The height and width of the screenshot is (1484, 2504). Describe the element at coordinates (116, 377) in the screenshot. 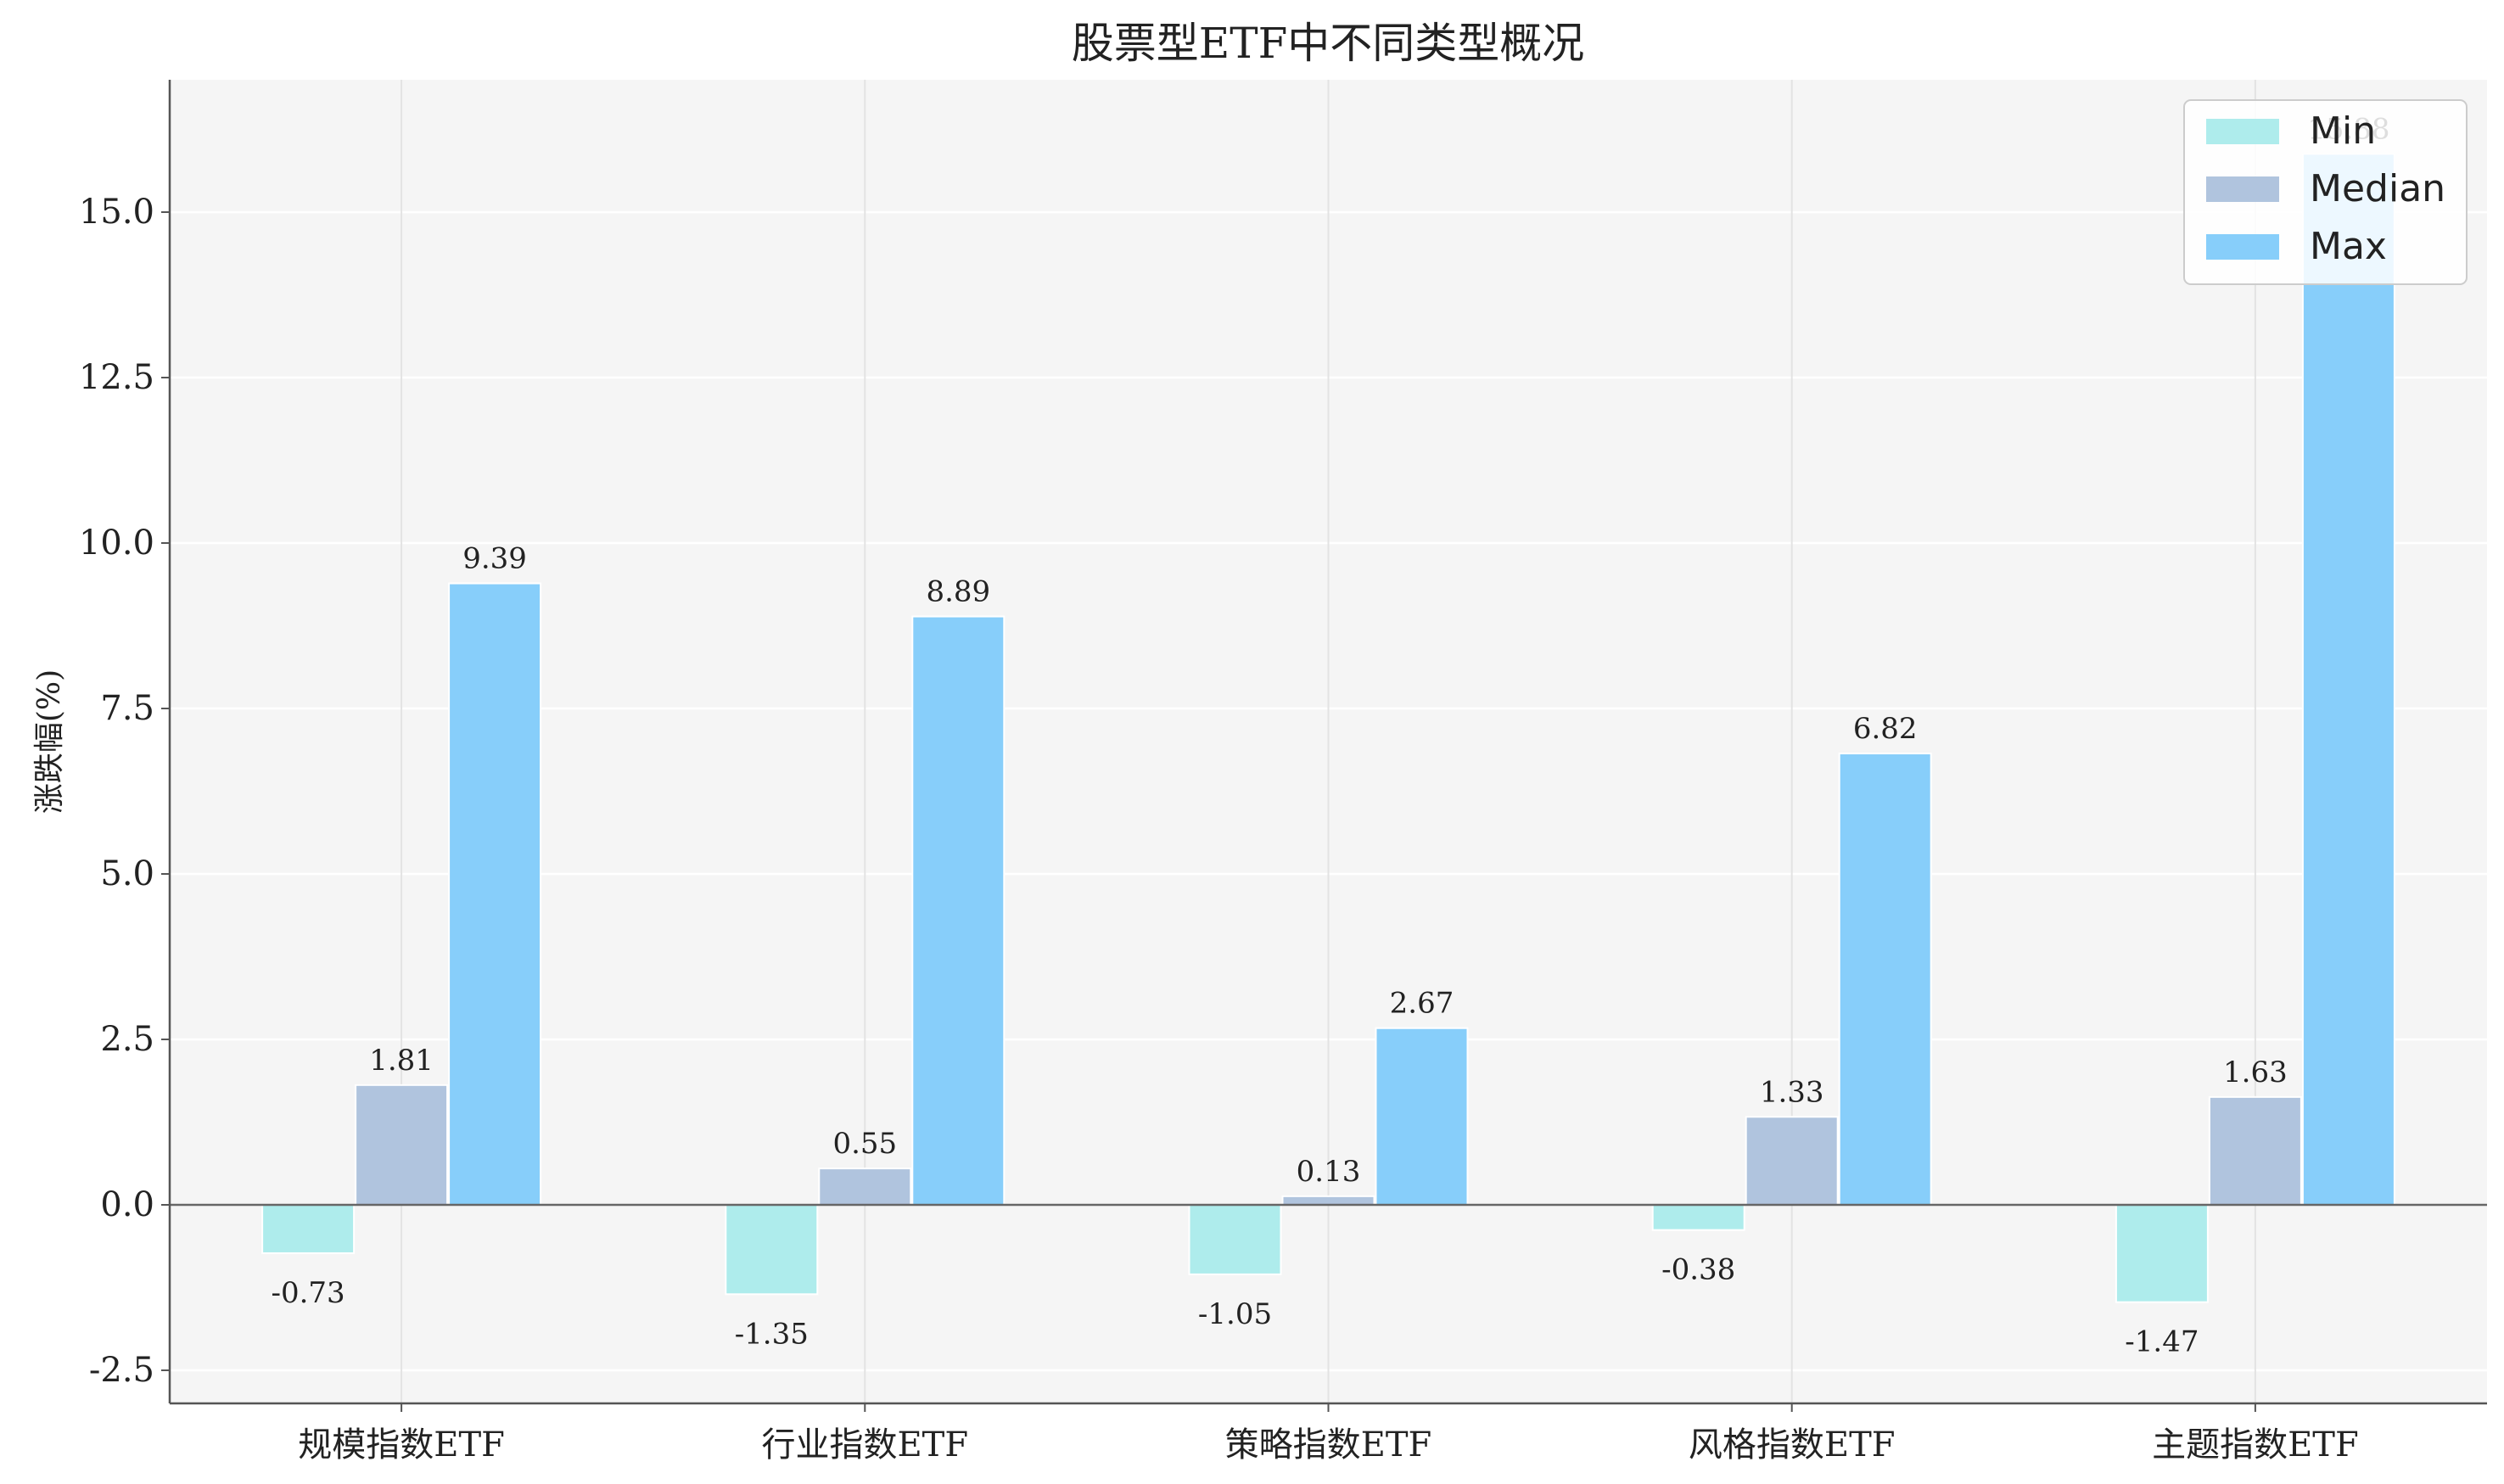

I see `y-tick-label: 12.5` at that location.